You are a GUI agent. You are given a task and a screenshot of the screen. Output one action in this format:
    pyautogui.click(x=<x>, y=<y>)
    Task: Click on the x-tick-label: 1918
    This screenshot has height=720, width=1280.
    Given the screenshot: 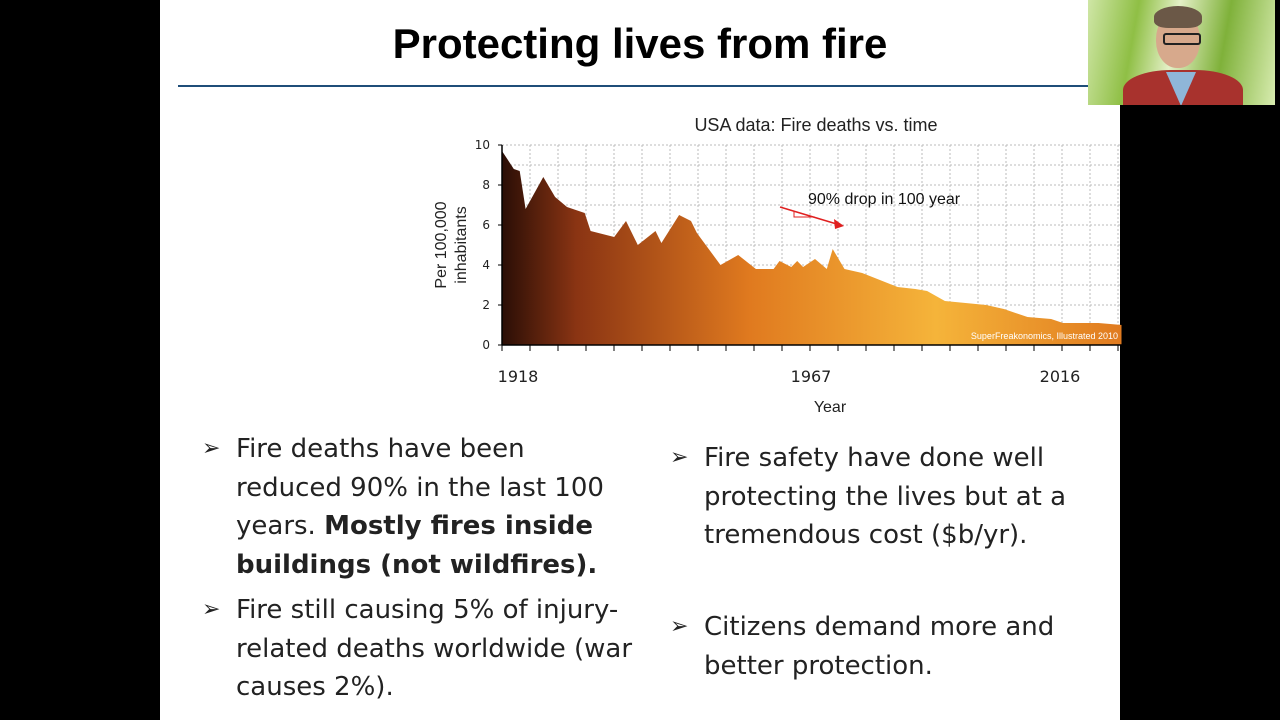 What is the action you would take?
    pyautogui.click(x=518, y=376)
    